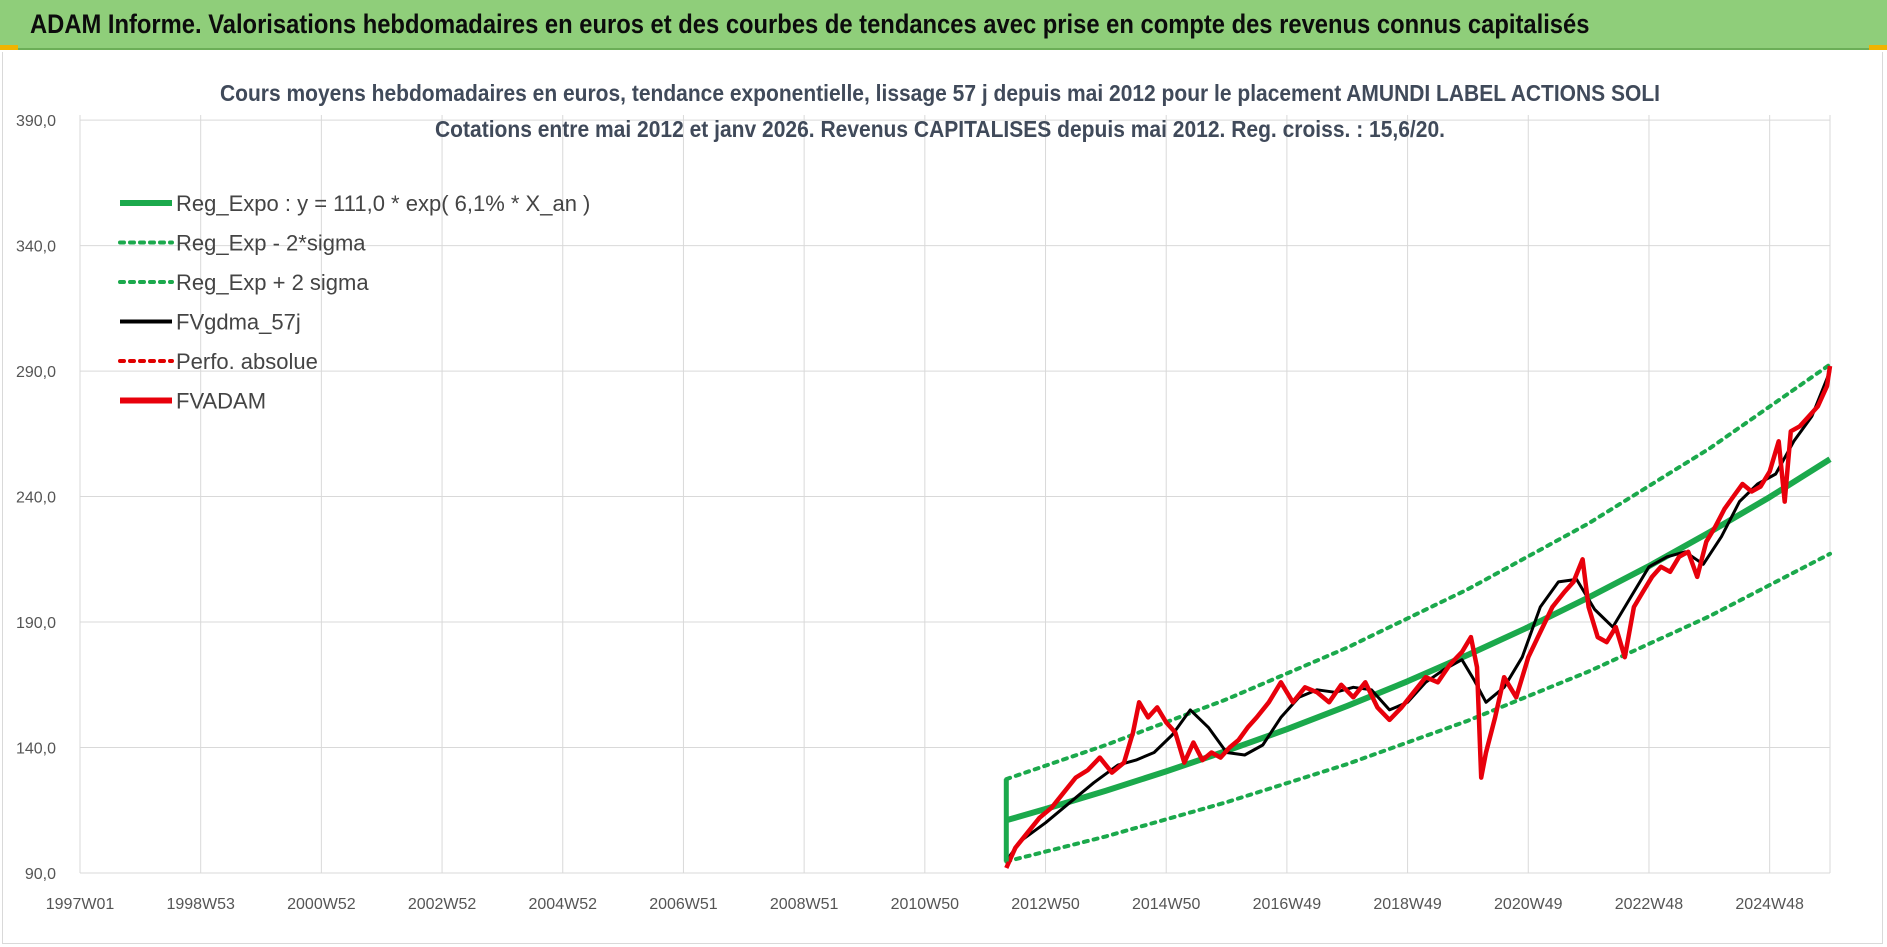  Describe the element at coordinates (1287, 904) in the screenshot. I see `x-tick-label: 2016W49` at that location.